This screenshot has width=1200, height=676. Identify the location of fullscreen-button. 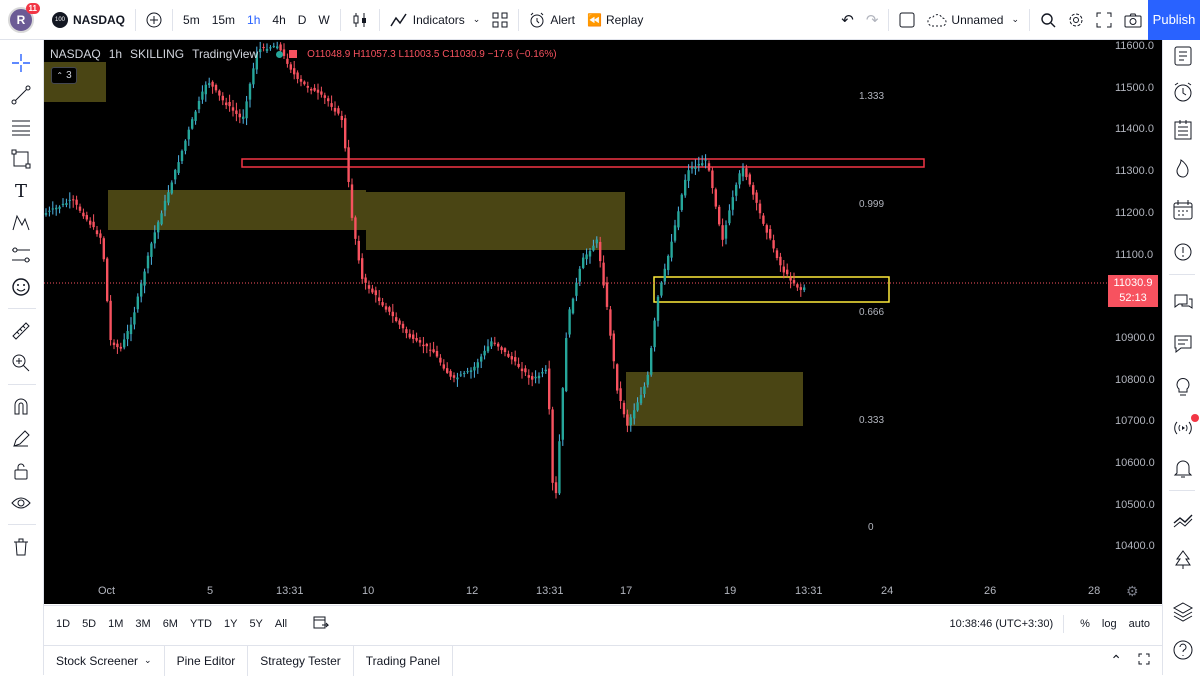
(1104, 20).